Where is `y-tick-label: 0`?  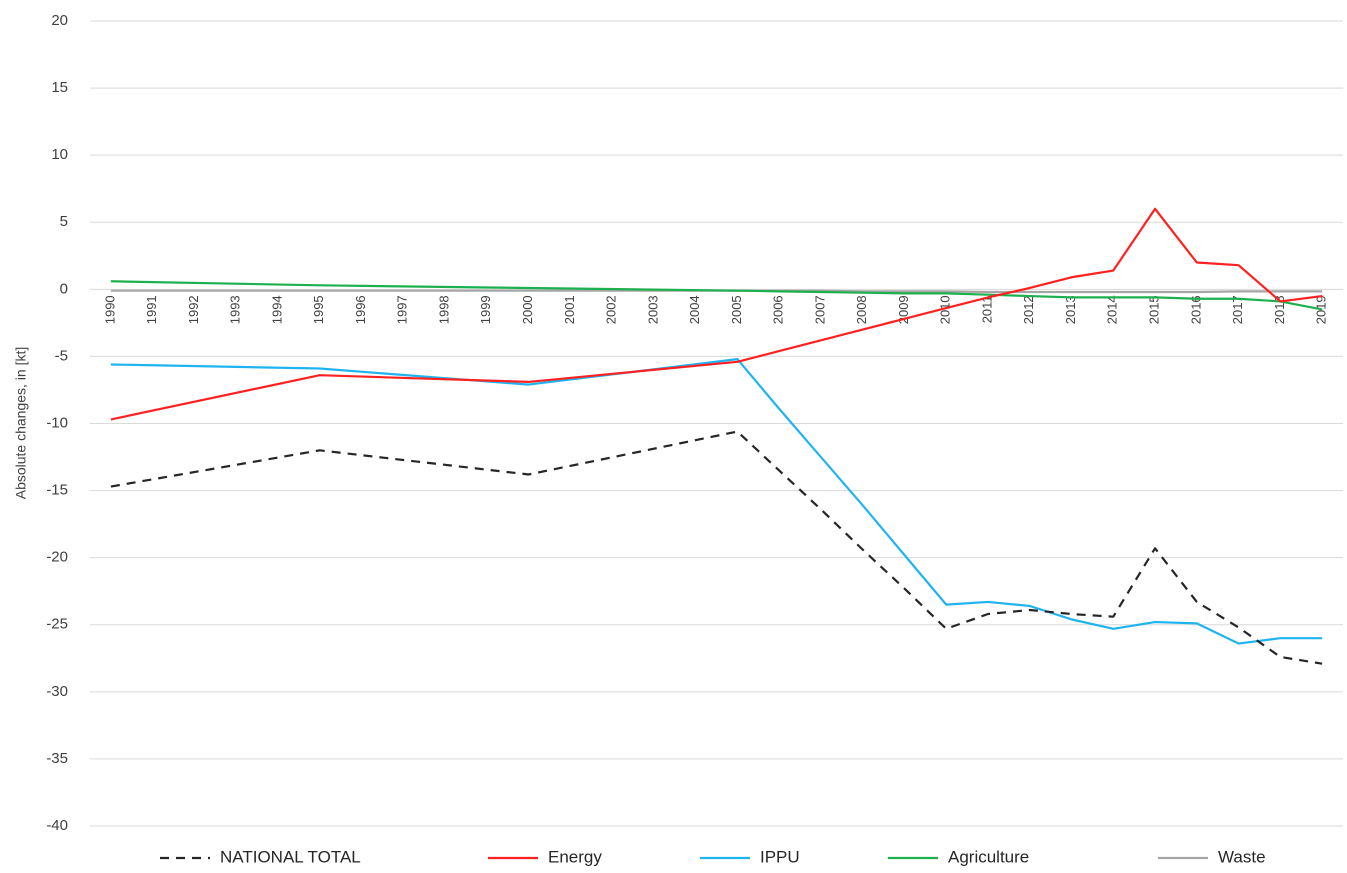 y-tick-label: 0 is located at coordinates (64, 288).